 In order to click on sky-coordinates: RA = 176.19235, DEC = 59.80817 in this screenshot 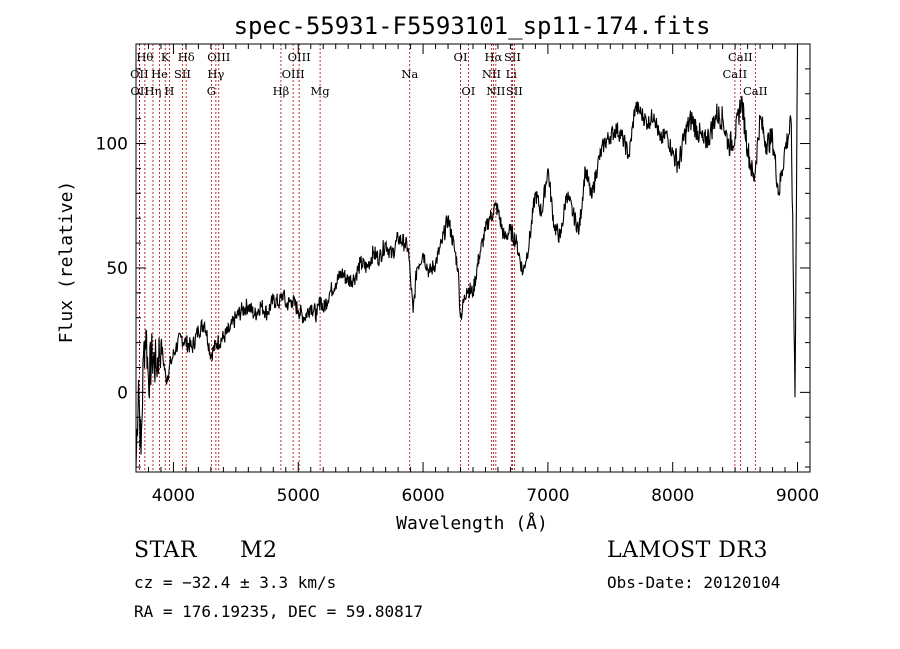, I will do `click(278, 611)`.